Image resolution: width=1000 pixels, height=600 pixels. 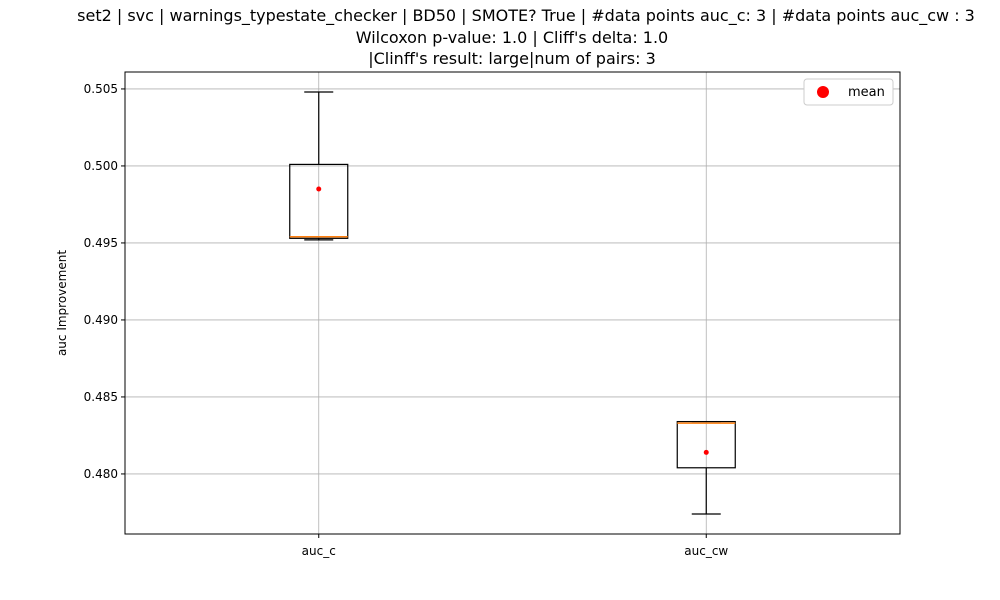 What do you see at coordinates (515, 546) in the screenshot?
I see `x-ticks: auc_c auc_cw` at bounding box center [515, 546].